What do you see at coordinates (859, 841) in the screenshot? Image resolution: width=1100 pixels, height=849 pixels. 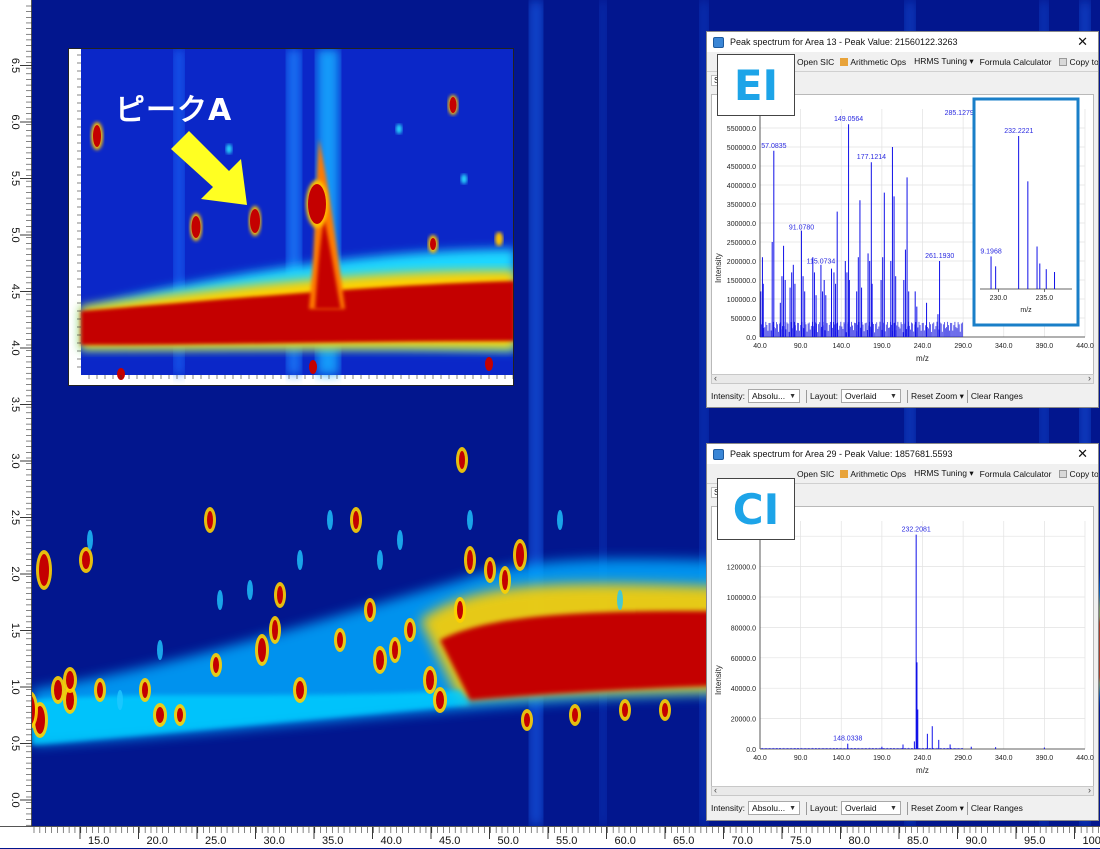 I see `x-tick-label: 80.0` at bounding box center [859, 841].